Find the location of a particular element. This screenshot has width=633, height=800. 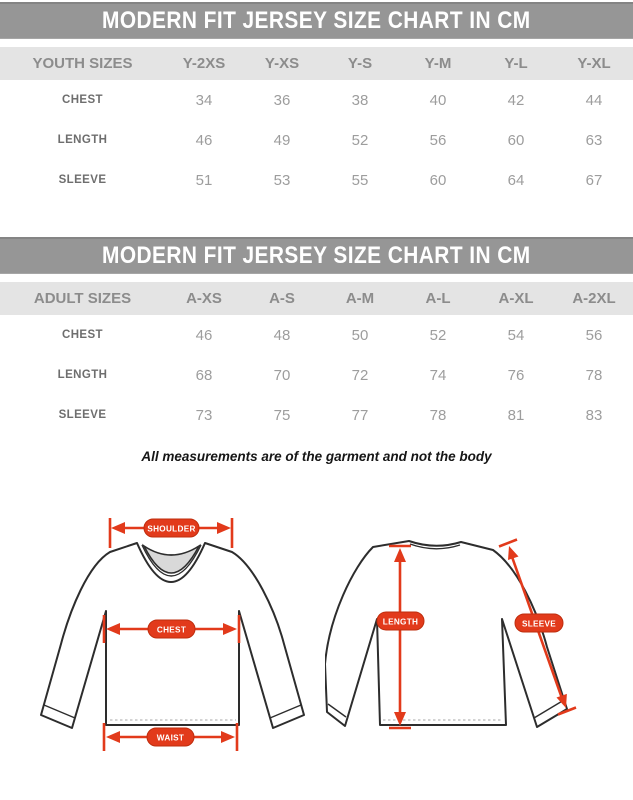

sleeve-pill-label: SLEEVE is located at coordinates (539, 624).